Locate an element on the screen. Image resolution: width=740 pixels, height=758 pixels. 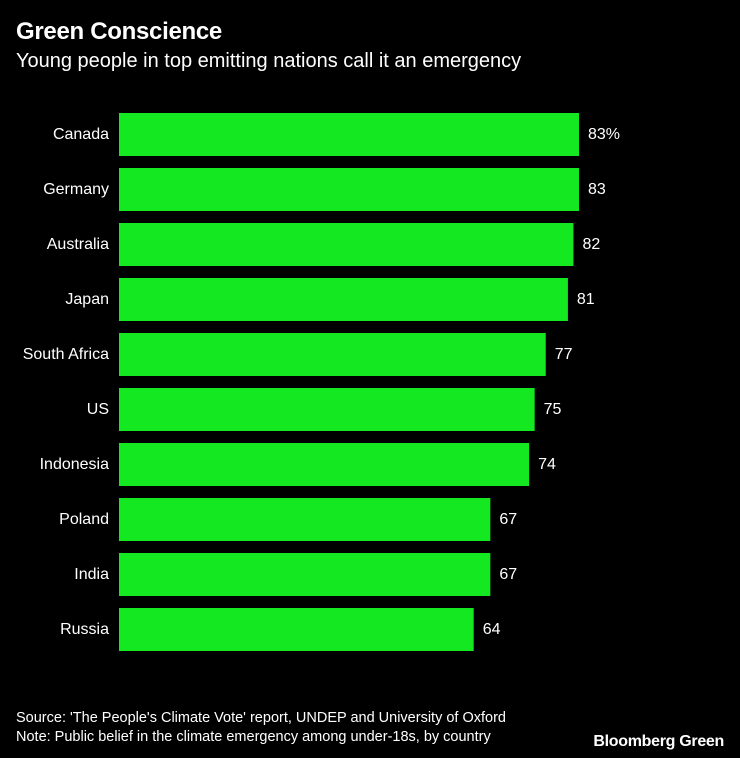
value-label: 74 is located at coordinates (547, 464).